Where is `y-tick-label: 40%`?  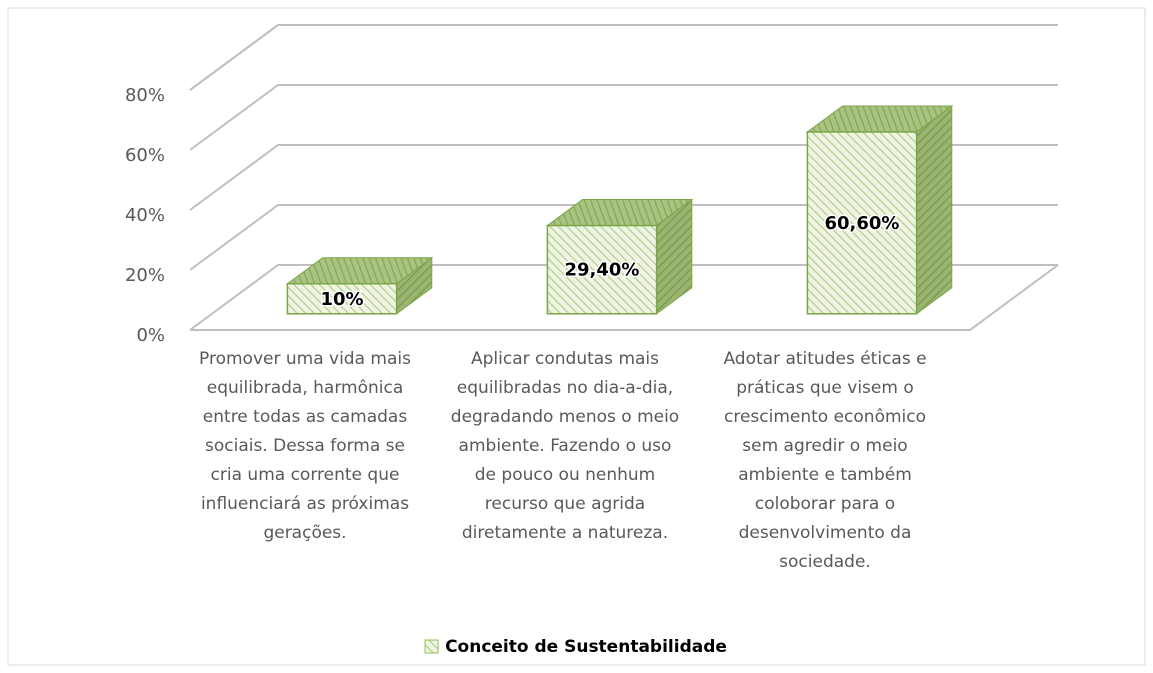 y-tick-label: 40% is located at coordinates (145, 215).